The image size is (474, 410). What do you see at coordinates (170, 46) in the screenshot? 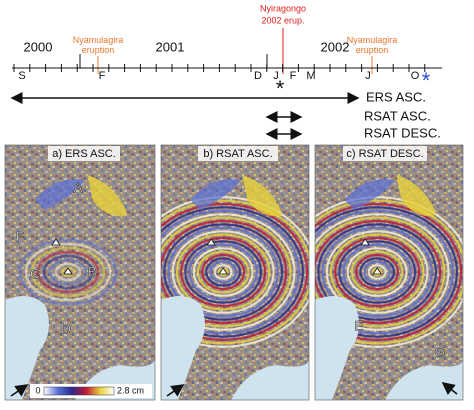
I see `year-label: 2001` at bounding box center [170, 46].